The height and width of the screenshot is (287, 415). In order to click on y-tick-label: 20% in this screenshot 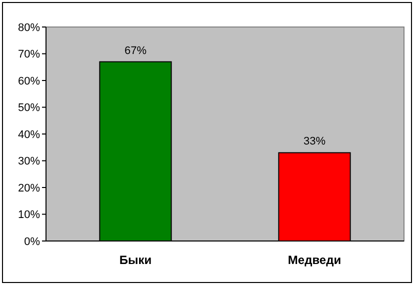, I will do `click(29, 188)`.